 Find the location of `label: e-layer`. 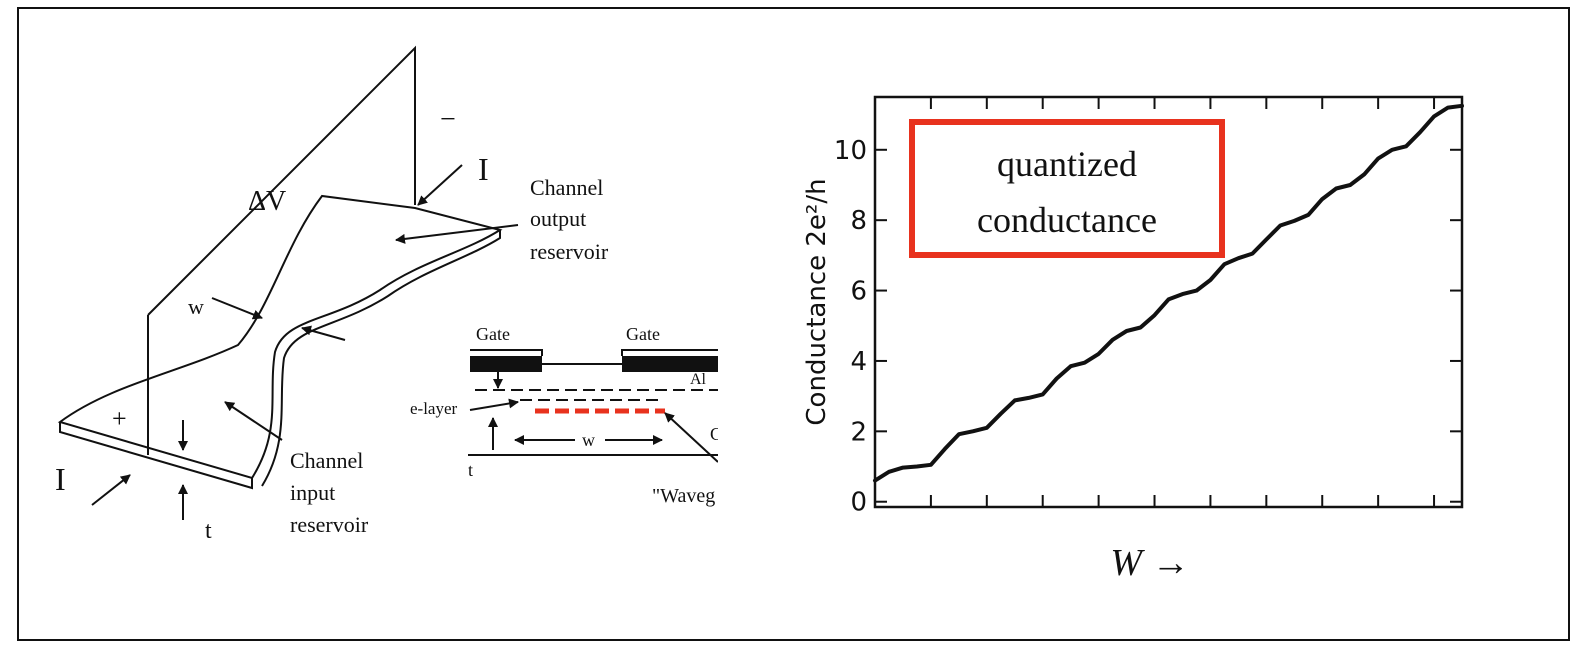

label: e-layer is located at coordinates (434, 408).